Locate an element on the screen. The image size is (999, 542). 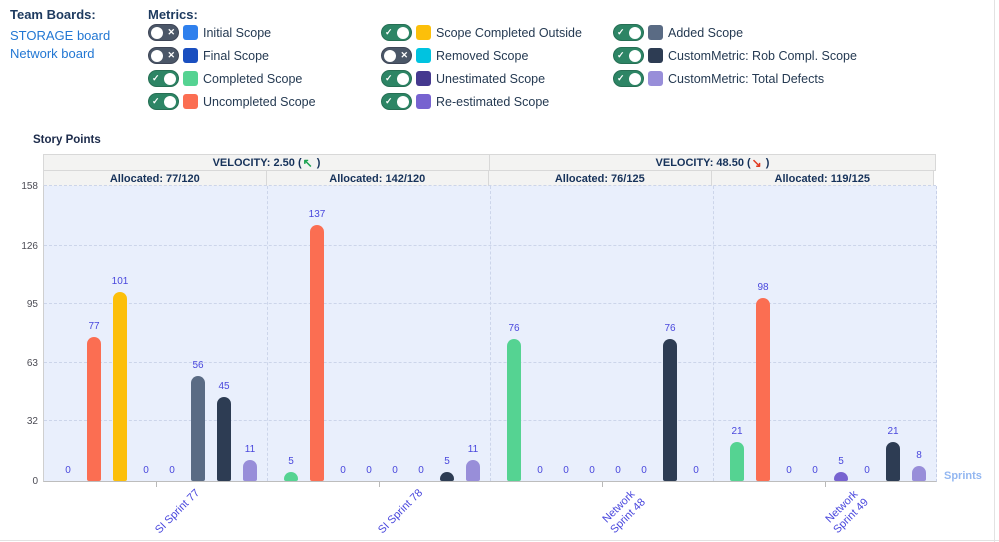
metrics-title: Metrics: is located at coordinates (173, 14).